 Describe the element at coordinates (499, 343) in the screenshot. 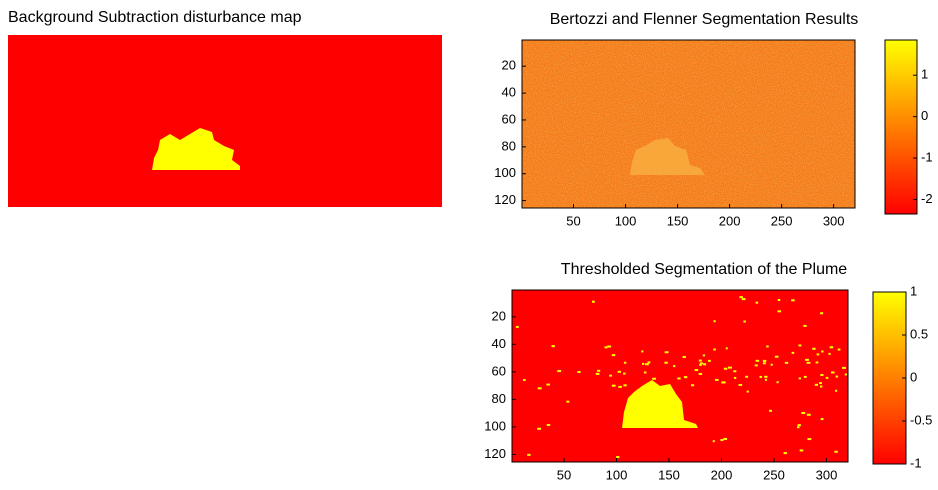

I see `y-tick-label: 40` at that location.